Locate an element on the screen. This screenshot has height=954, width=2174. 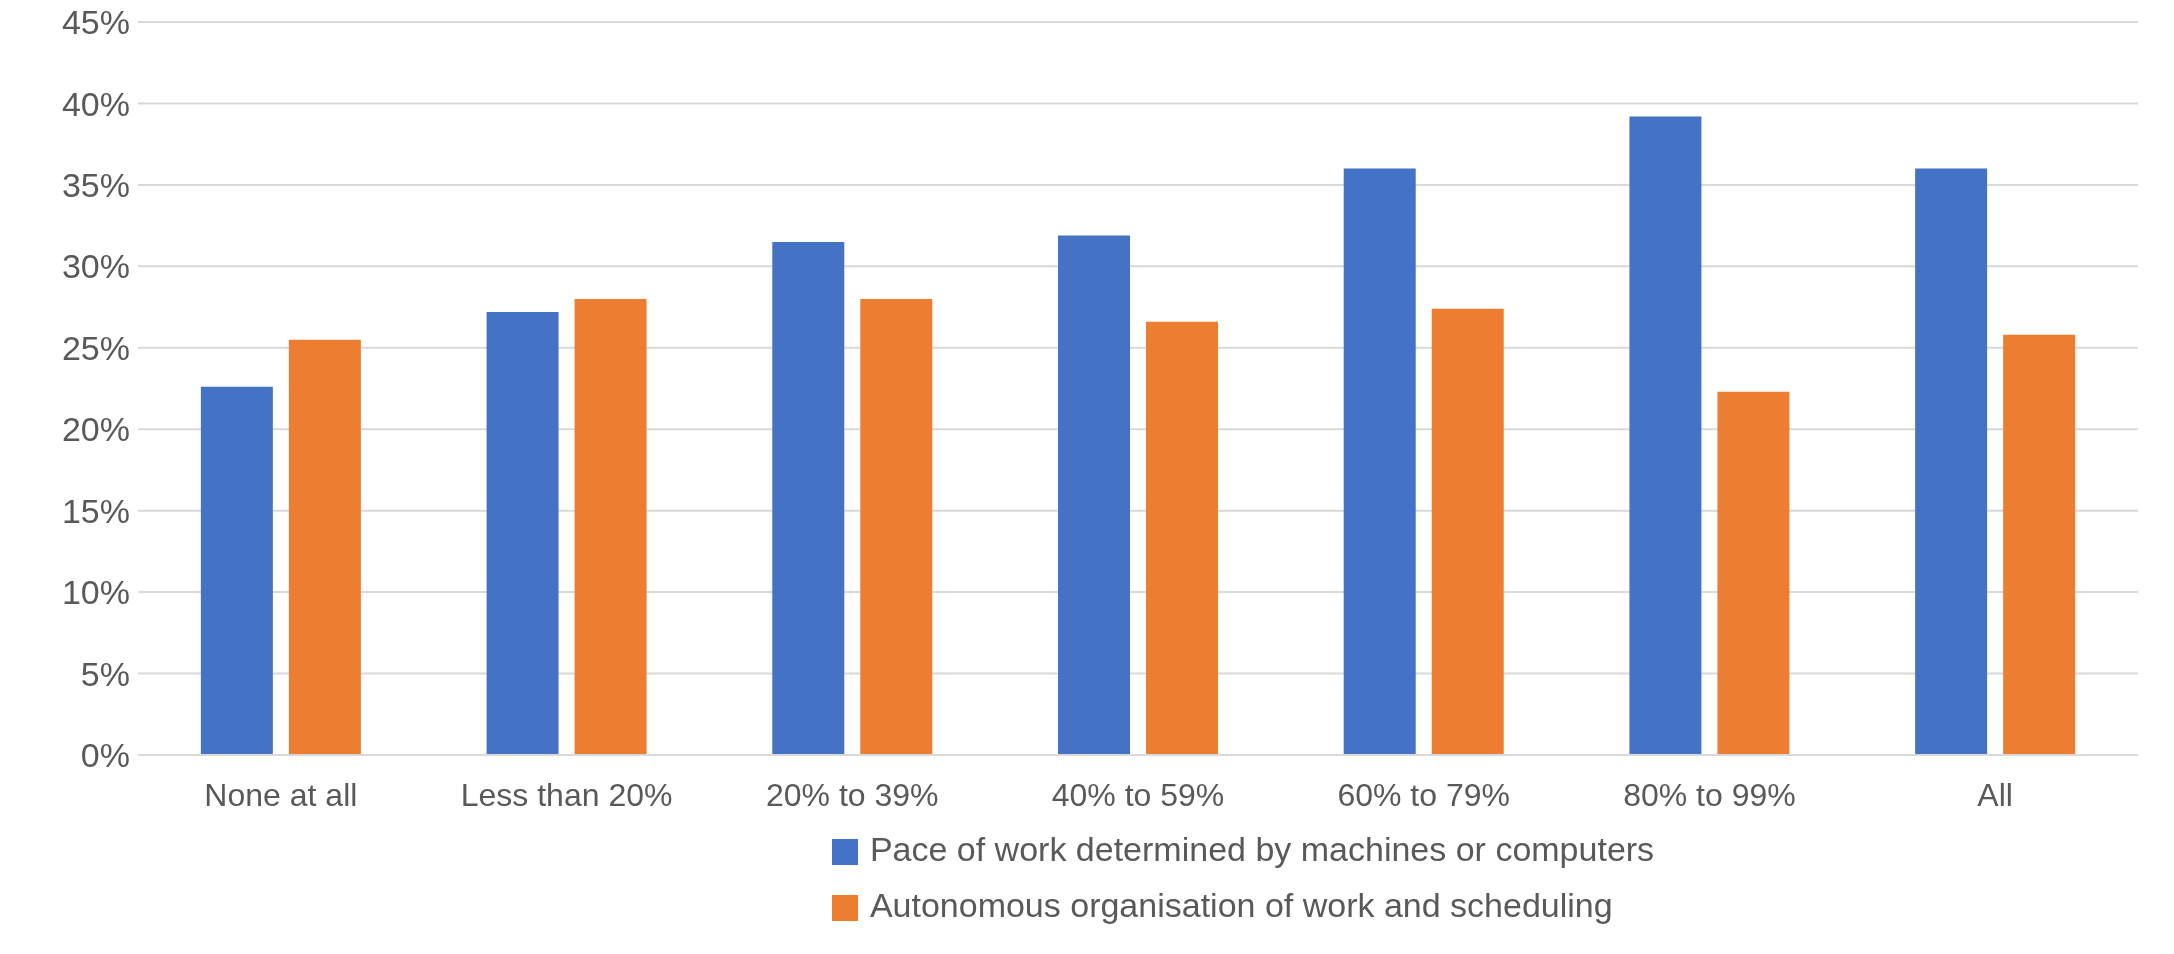
x-tick-label: 80% to 99% is located at coordinates (1709, 794).